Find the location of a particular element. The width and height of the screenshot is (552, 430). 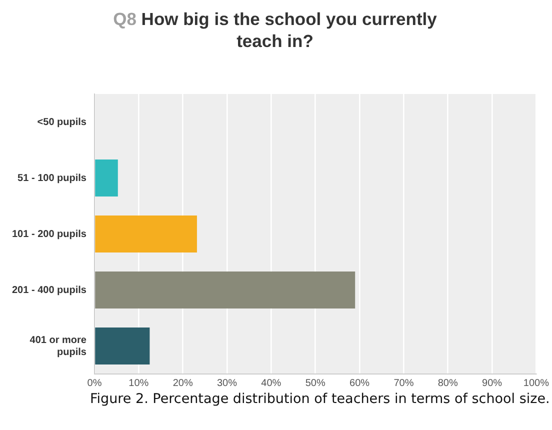

x-tick-label: 60% is located at coordinates (360, 383).